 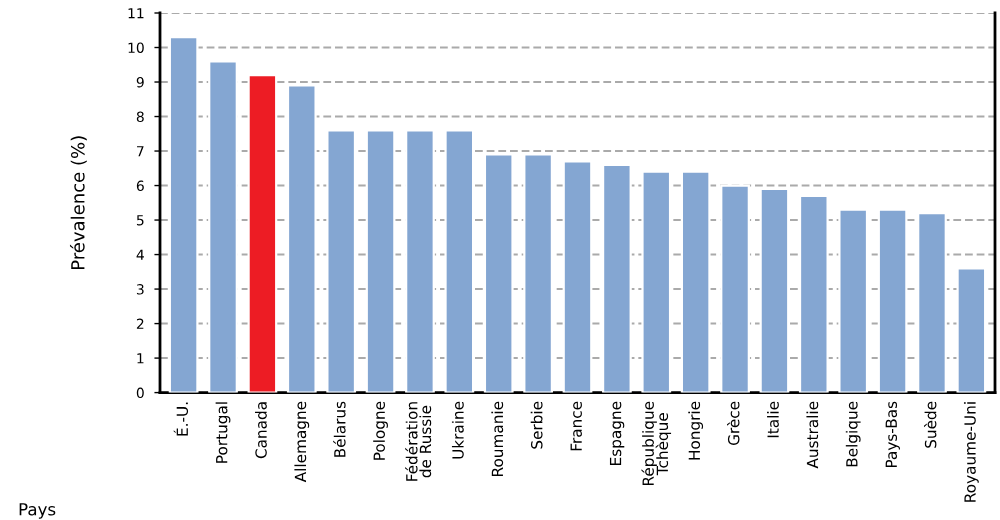 I want to click on x-axis-title: Pays, so click(x=37, y=511).